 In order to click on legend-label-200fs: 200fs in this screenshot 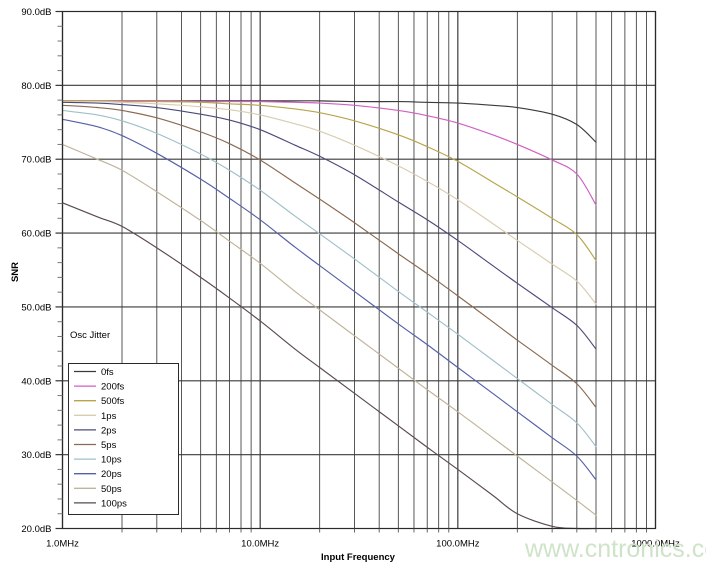, I will do `click(112, 387)`.